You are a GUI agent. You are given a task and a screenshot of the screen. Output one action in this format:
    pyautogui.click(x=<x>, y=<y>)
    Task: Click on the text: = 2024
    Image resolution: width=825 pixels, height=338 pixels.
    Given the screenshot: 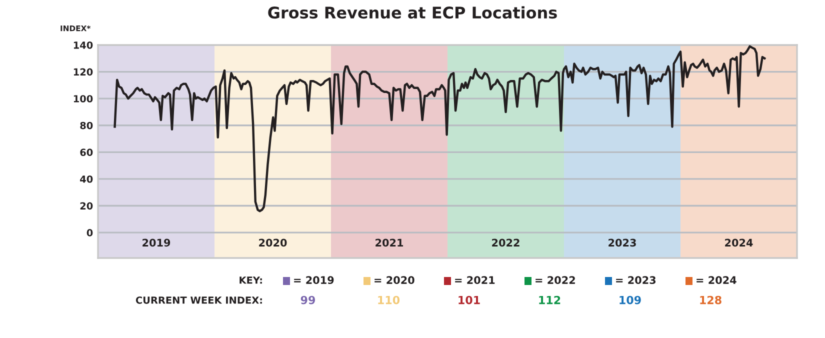 What is the action you would take?
    pyautogui.click(x=716, y=280)
    